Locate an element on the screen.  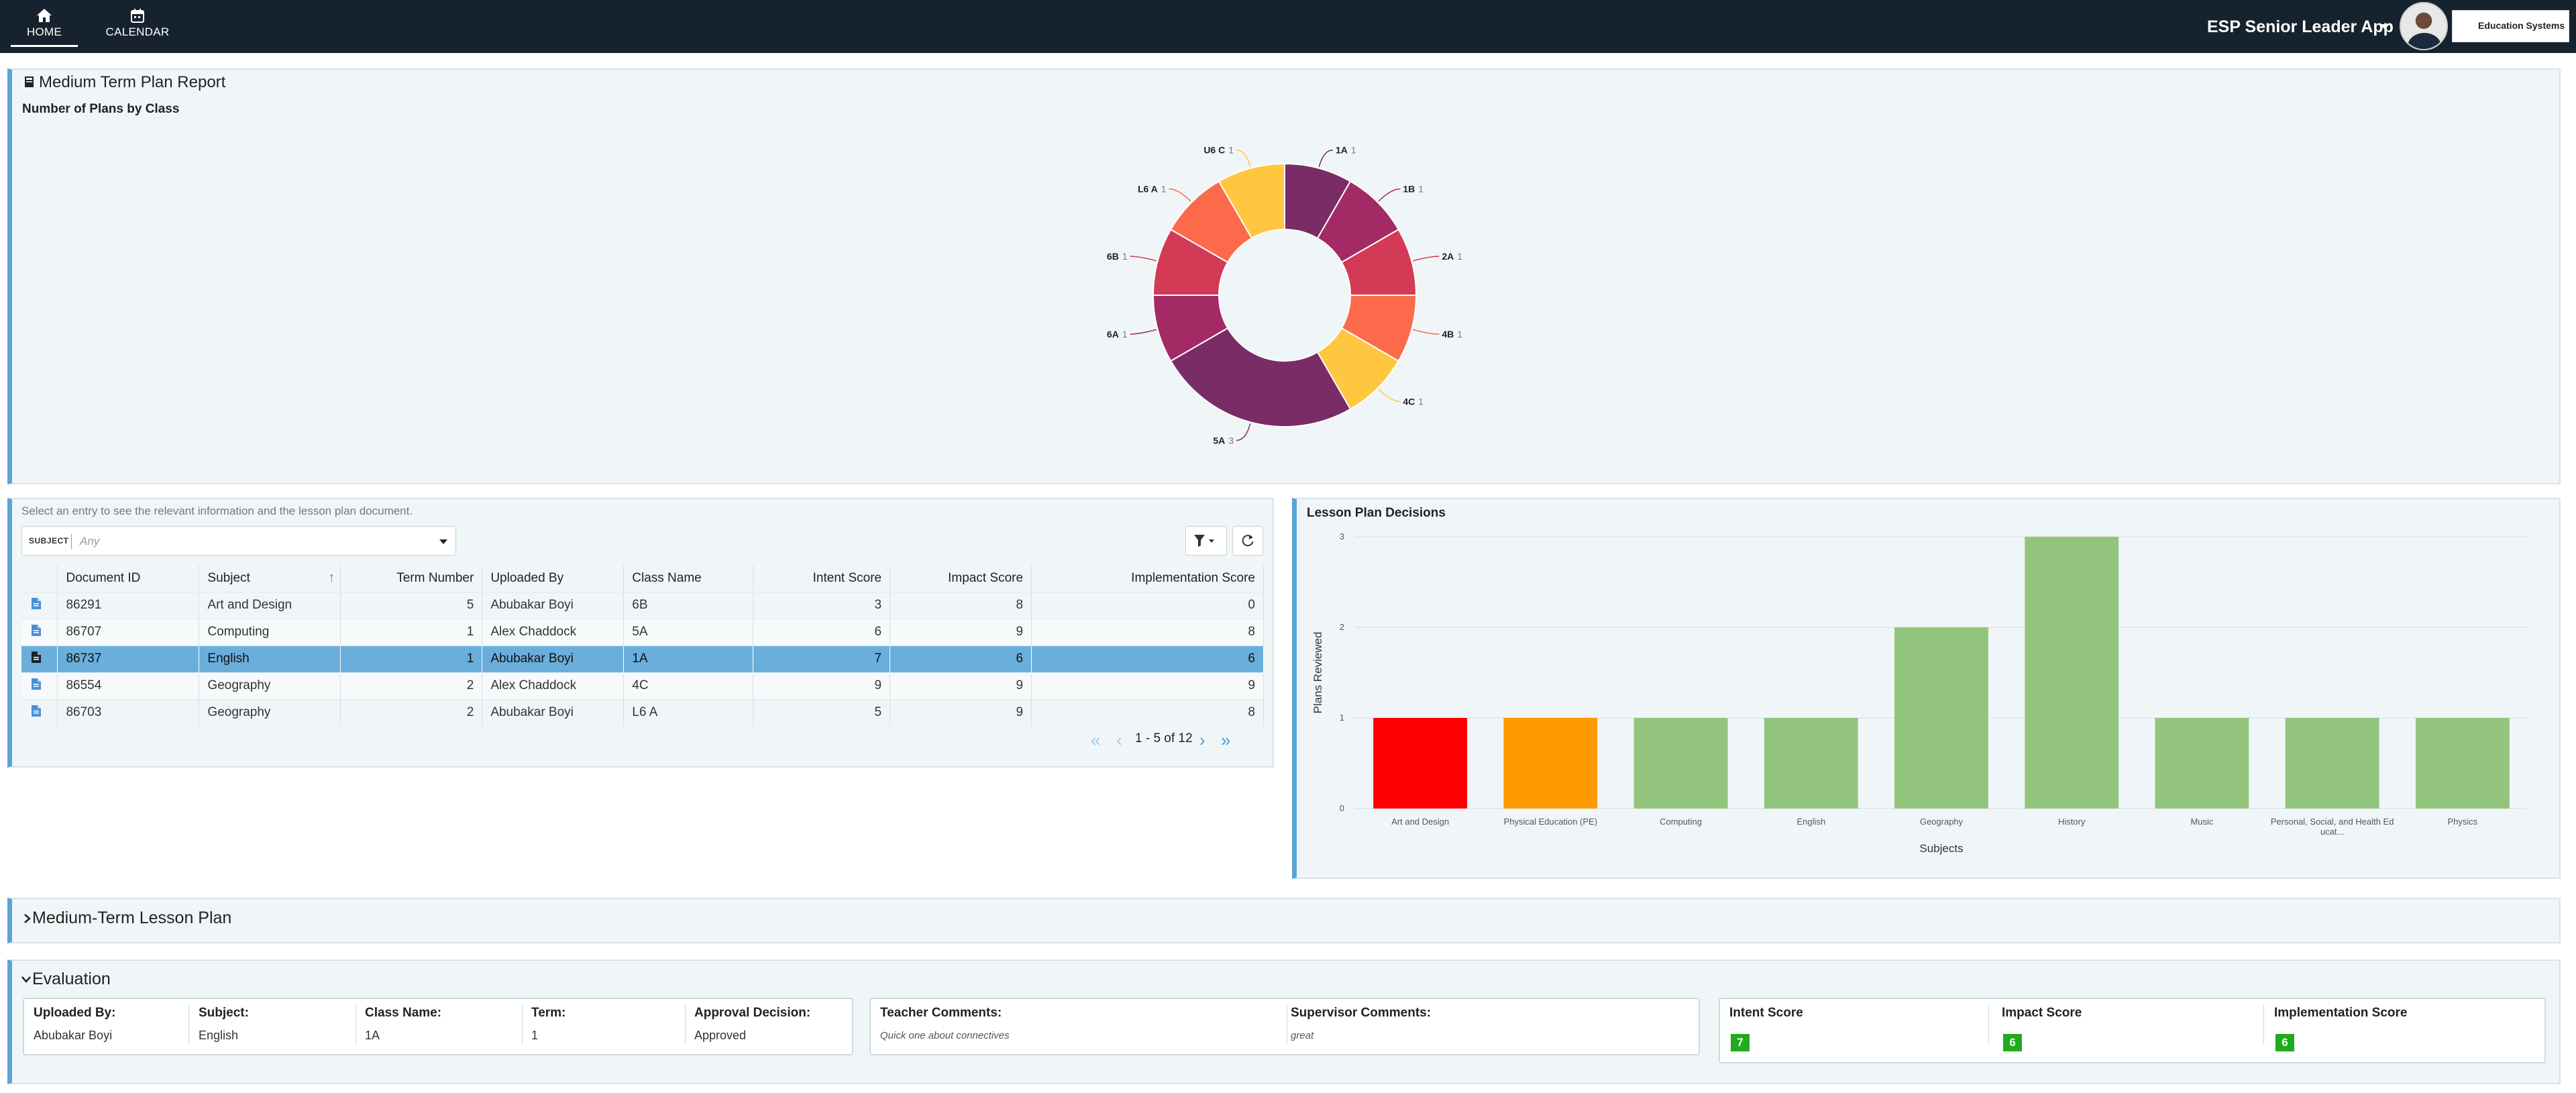
column-header-term-number: Term Number is located at coordinates (411, 578).